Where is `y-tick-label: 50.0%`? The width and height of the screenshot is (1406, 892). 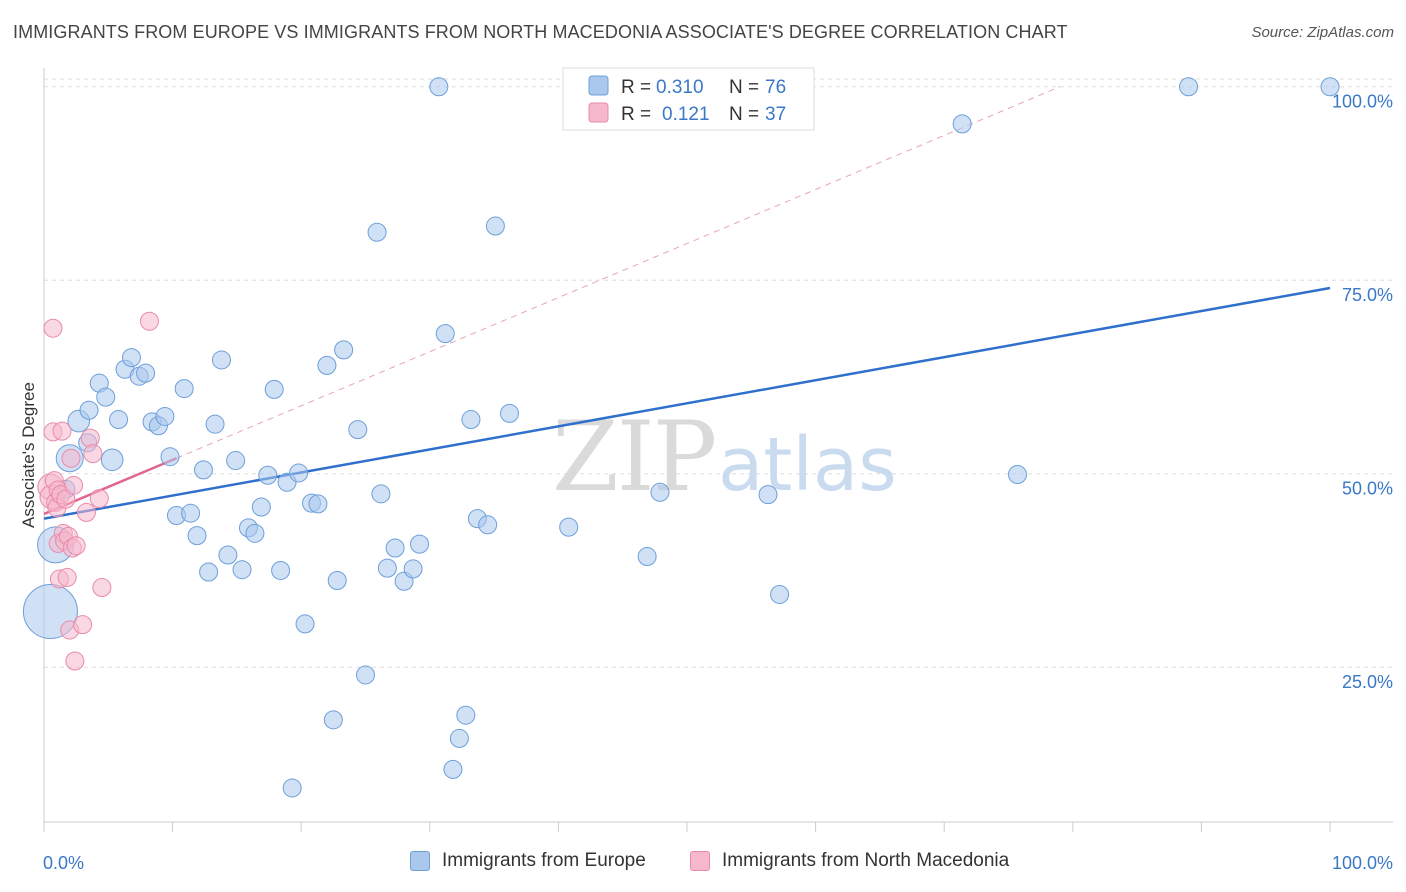
y-tick-label: 50.0% is located at coordinates (1367, 489).